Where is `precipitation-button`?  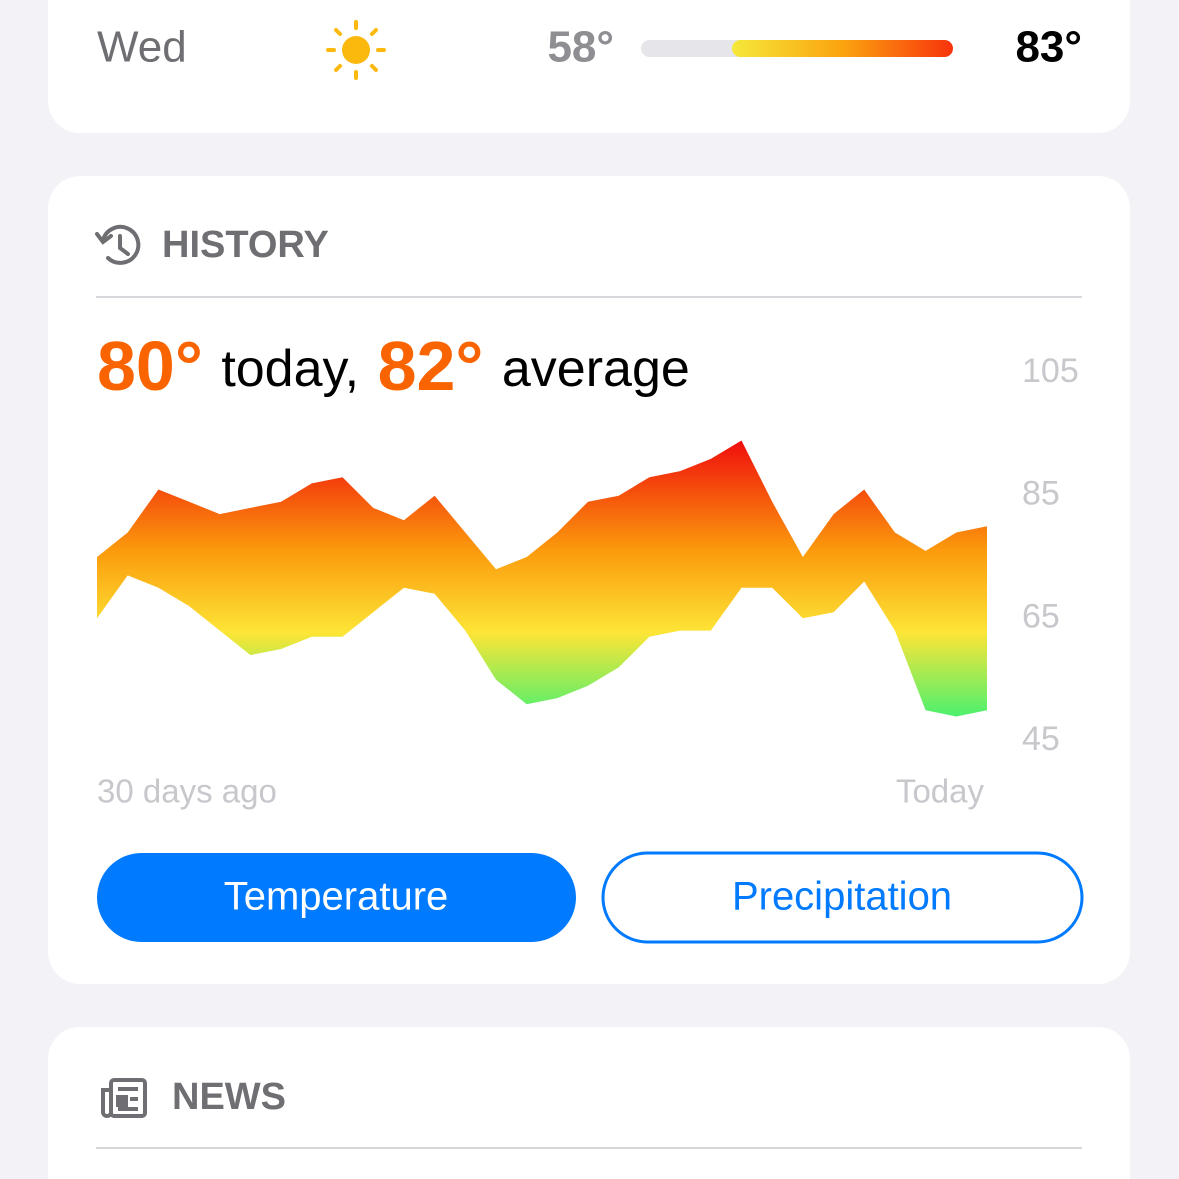
precipitation-button is located at coordinates (842, 897).